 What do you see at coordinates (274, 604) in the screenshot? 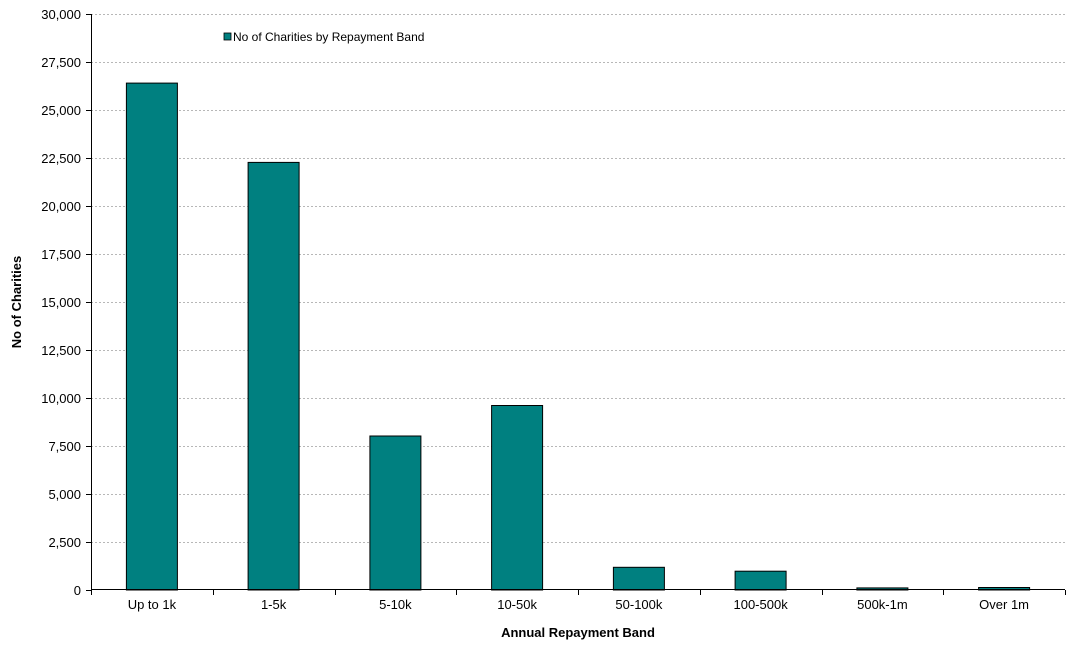
I see `x-tick-label: 1-5k` at bounding box center [274, 604].